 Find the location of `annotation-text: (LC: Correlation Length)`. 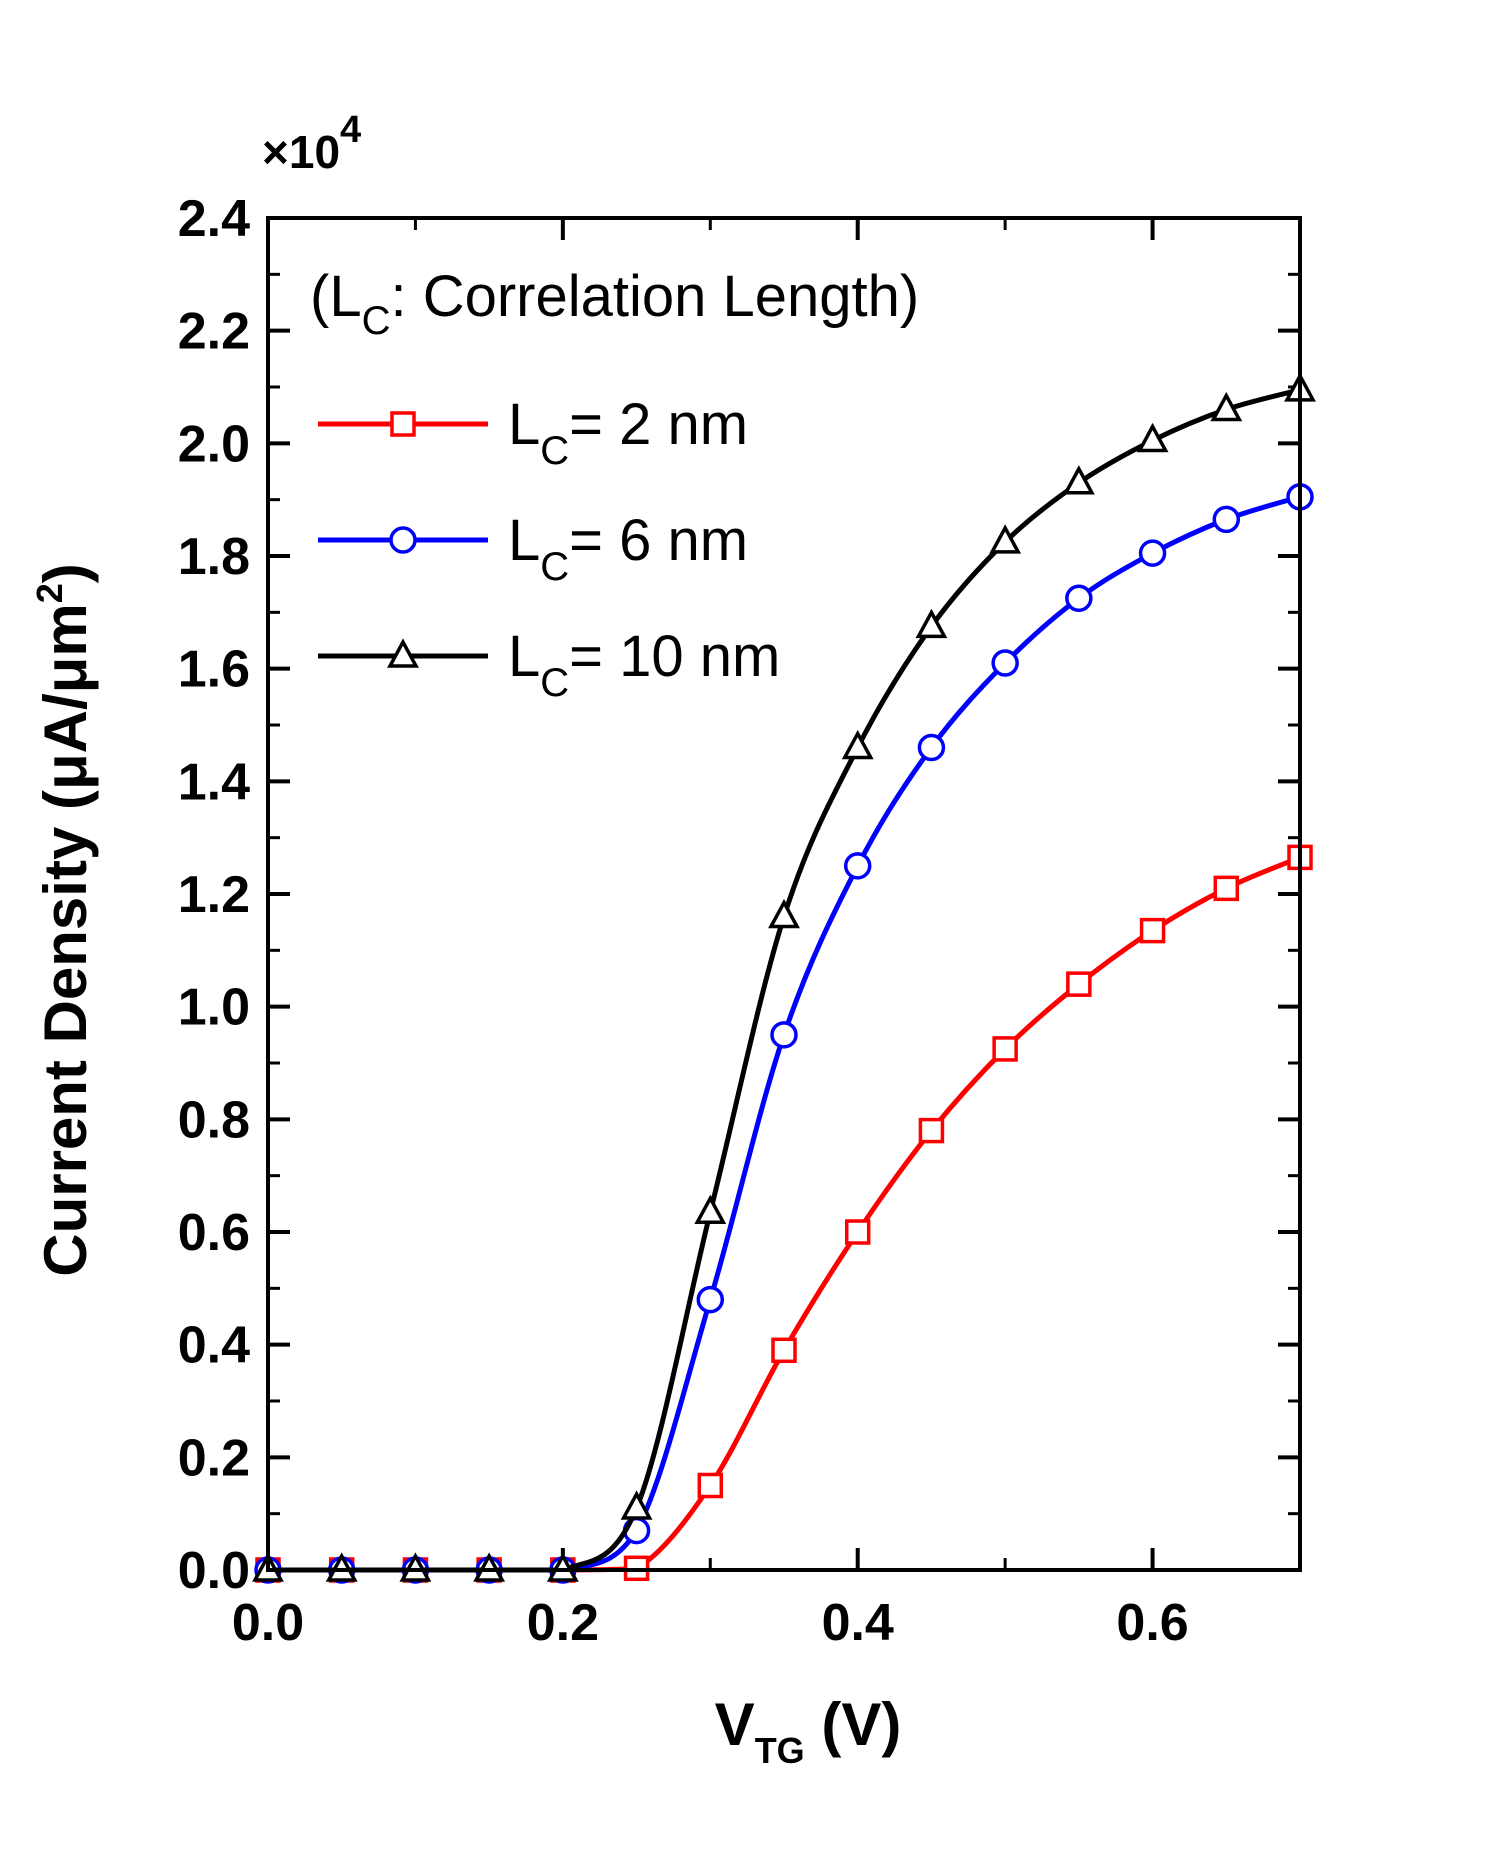

annotation-text: (LC: Correlation Length) is located at coordinates (614, 303).